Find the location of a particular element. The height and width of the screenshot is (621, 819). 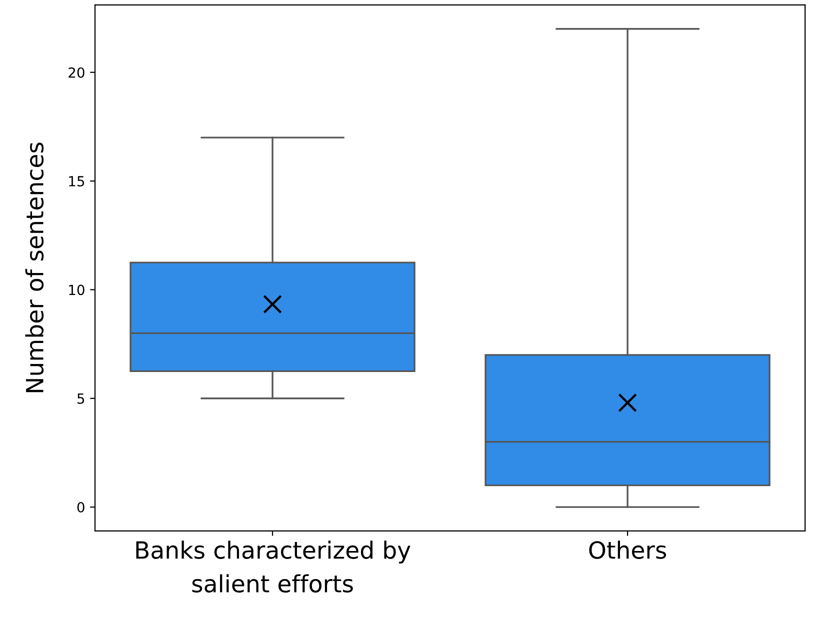

x-tick-label: Banks characterized by salient efforts is located at coordinates (273, 566).